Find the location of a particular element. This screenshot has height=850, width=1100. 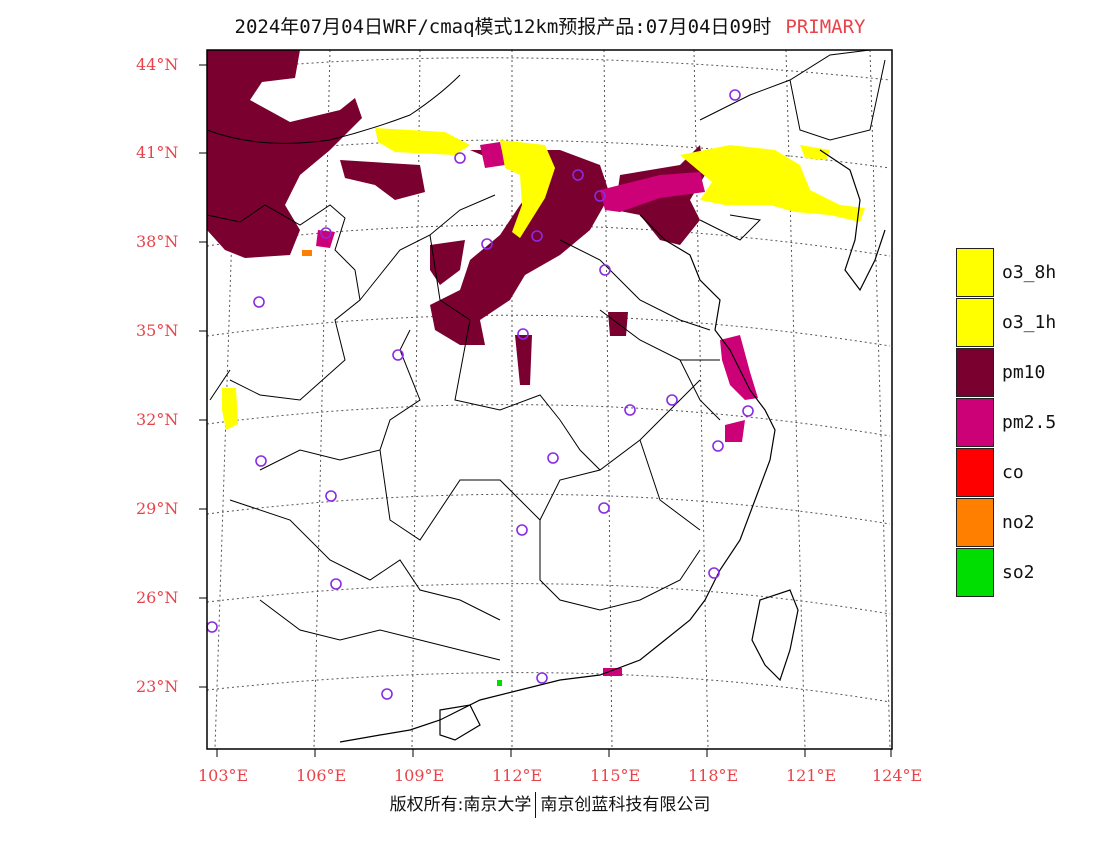

lon-label: 112°E is located at coordinates (517, 775).